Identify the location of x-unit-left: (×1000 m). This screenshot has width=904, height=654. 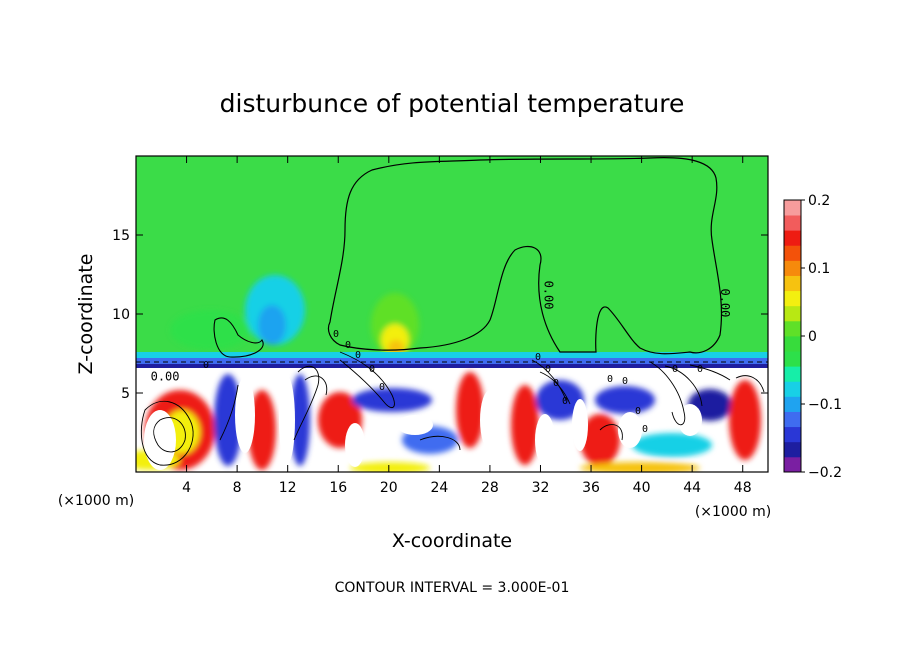
(96, 501).